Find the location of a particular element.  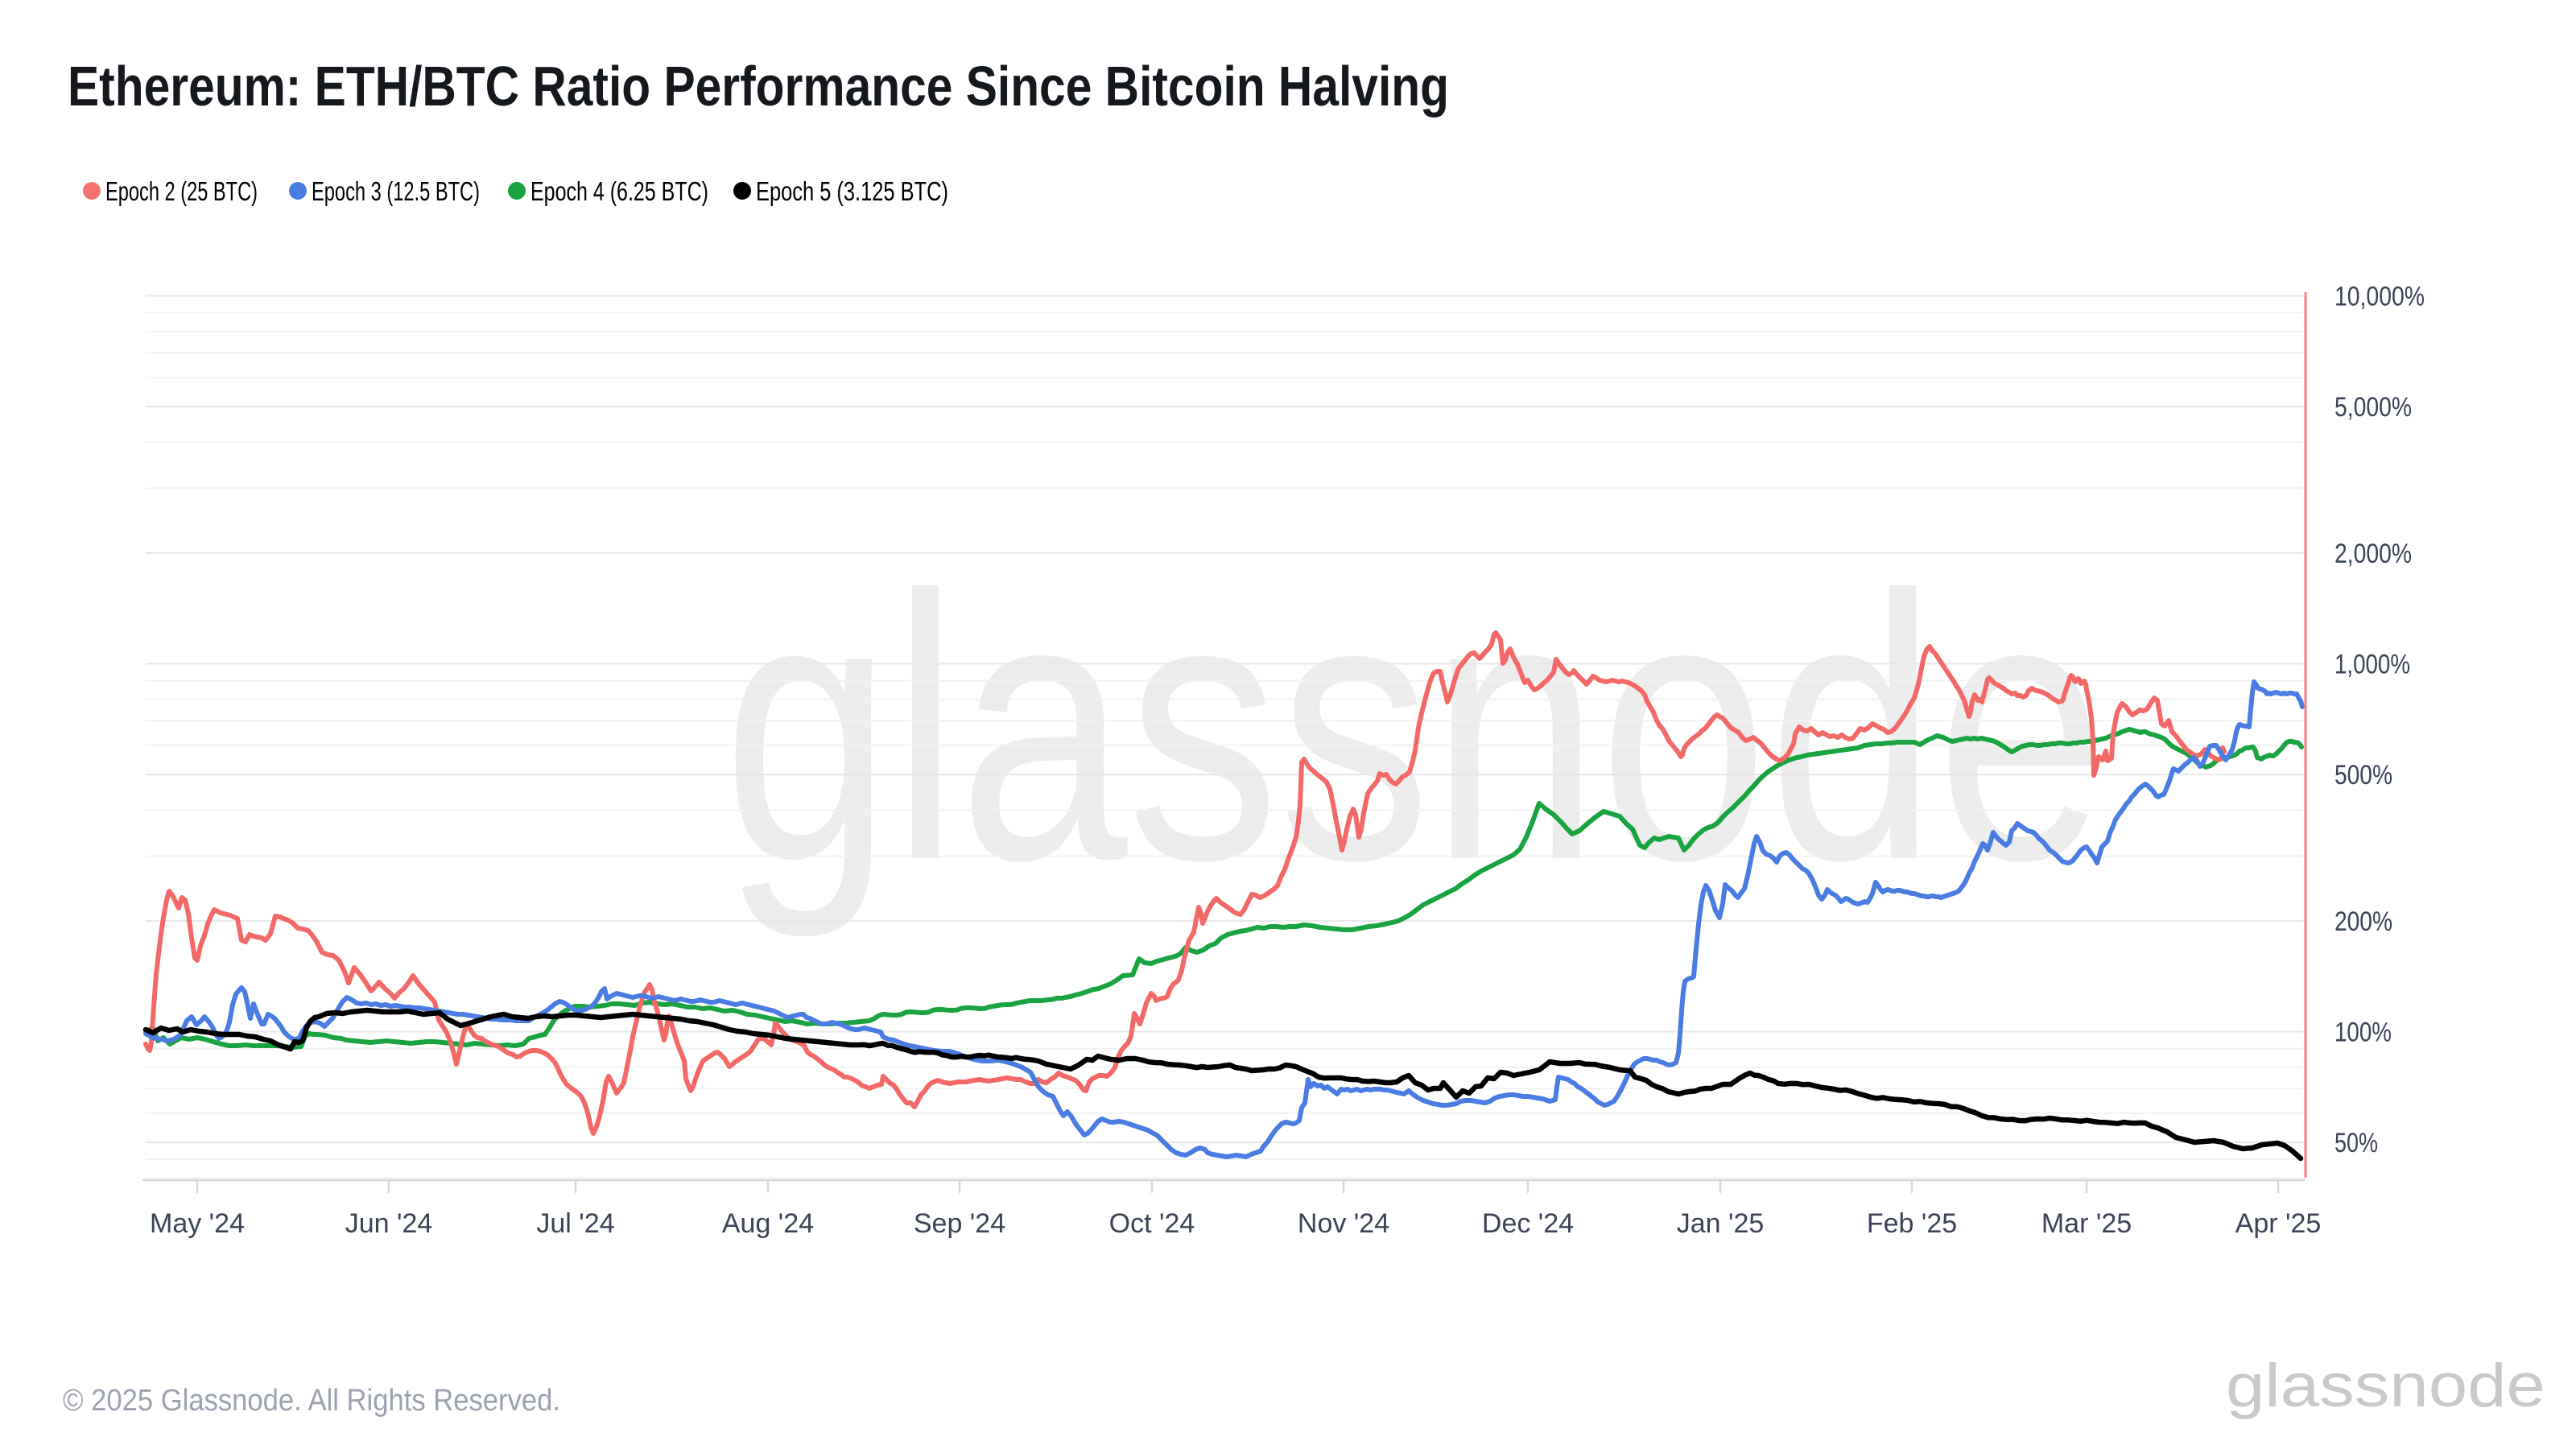

svg-text: glassnode is located at coordinates (2385, 1386).